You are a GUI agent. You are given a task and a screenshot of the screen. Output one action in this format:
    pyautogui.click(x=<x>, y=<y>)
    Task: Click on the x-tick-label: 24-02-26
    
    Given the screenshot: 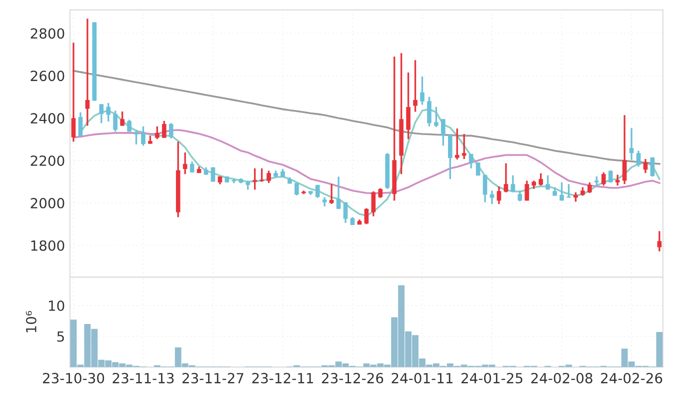 What is the action you would take?
    pyautogui.click(x=631, y=378)
    